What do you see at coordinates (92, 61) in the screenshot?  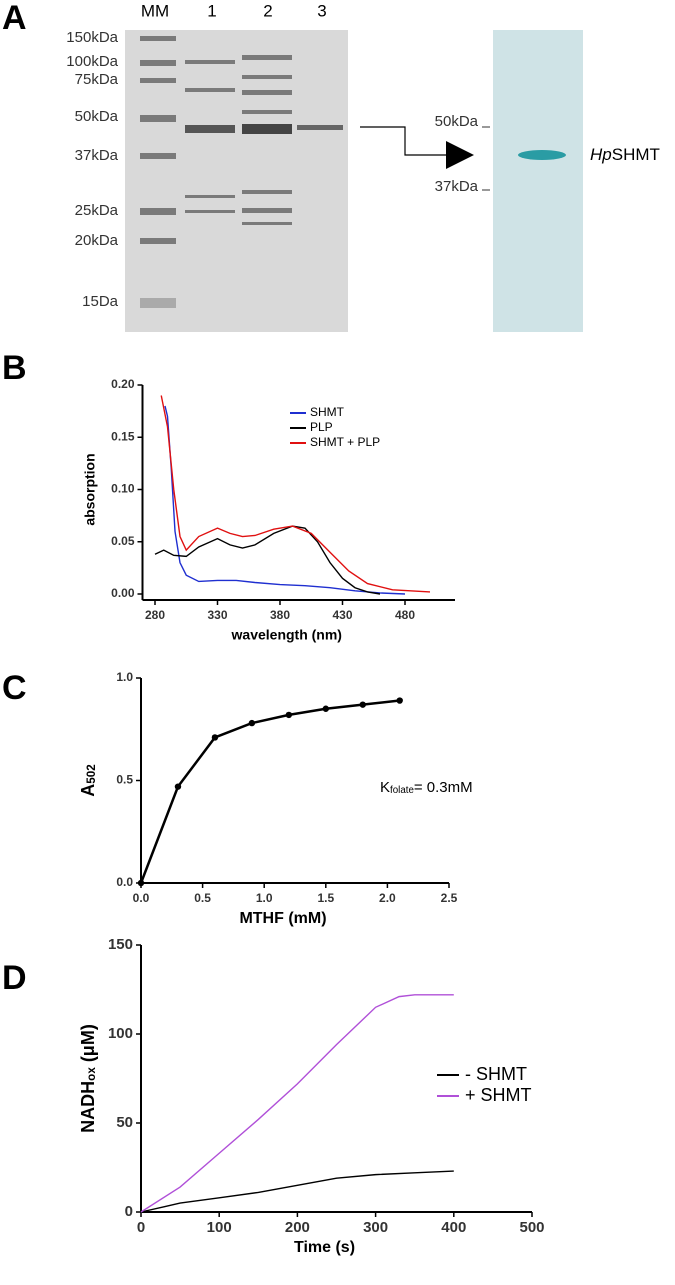 I see `mw-label: 100kDa` at bounding box center [92, 61].